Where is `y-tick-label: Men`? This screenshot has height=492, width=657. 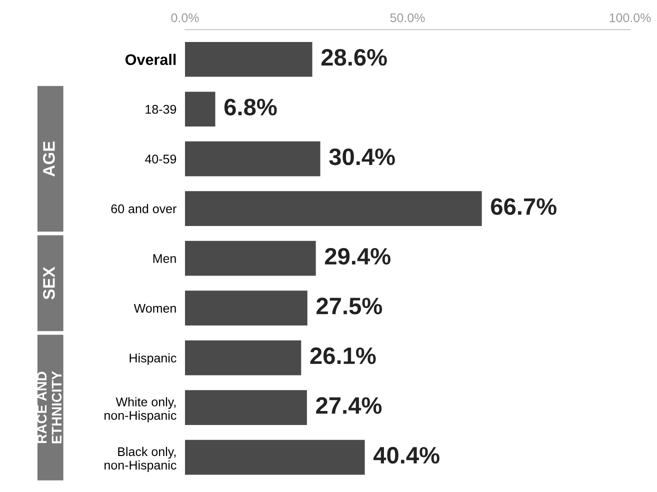
y-tick-label: Men is located at coordinates (164, 258).